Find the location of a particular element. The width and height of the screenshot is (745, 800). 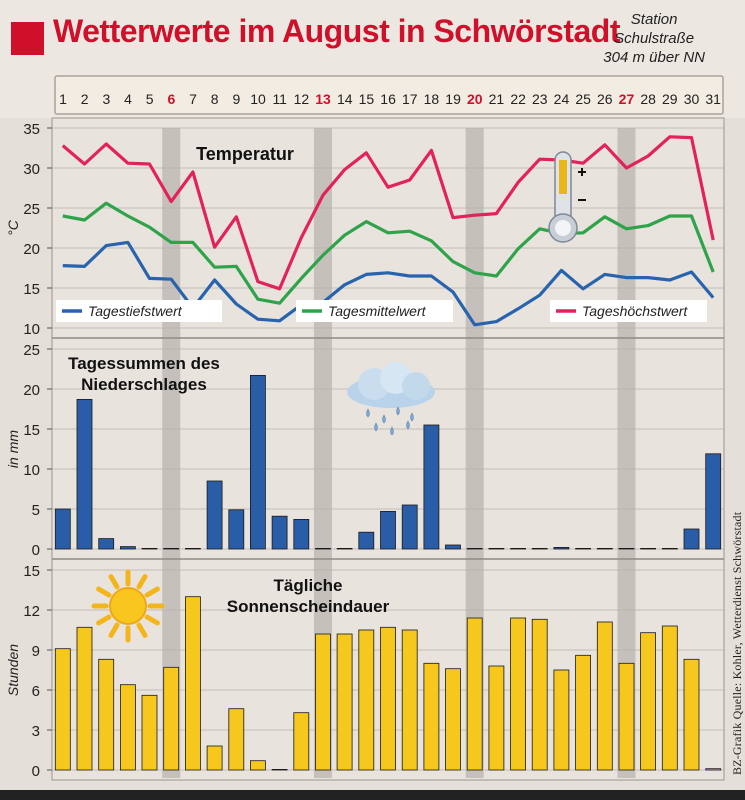

sun-ticklabel-9: 9 is located at coordinates (36, 651).